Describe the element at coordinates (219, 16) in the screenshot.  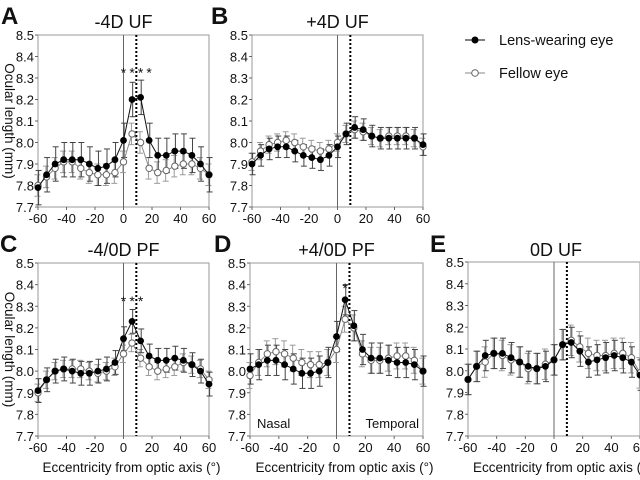
I see `panel-letter: B` at that location.